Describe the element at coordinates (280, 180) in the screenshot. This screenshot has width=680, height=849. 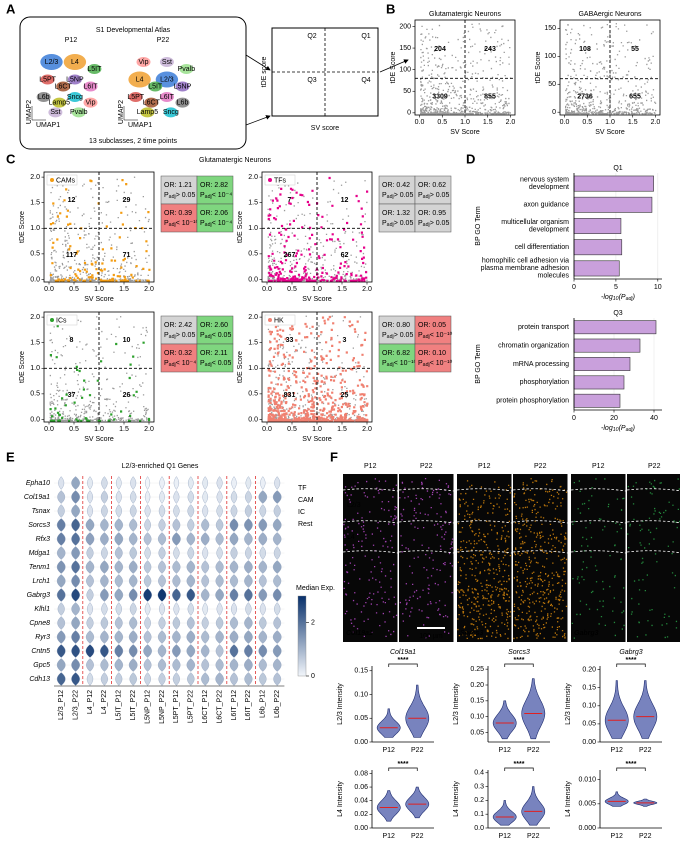
I see `legend-box` at that location.